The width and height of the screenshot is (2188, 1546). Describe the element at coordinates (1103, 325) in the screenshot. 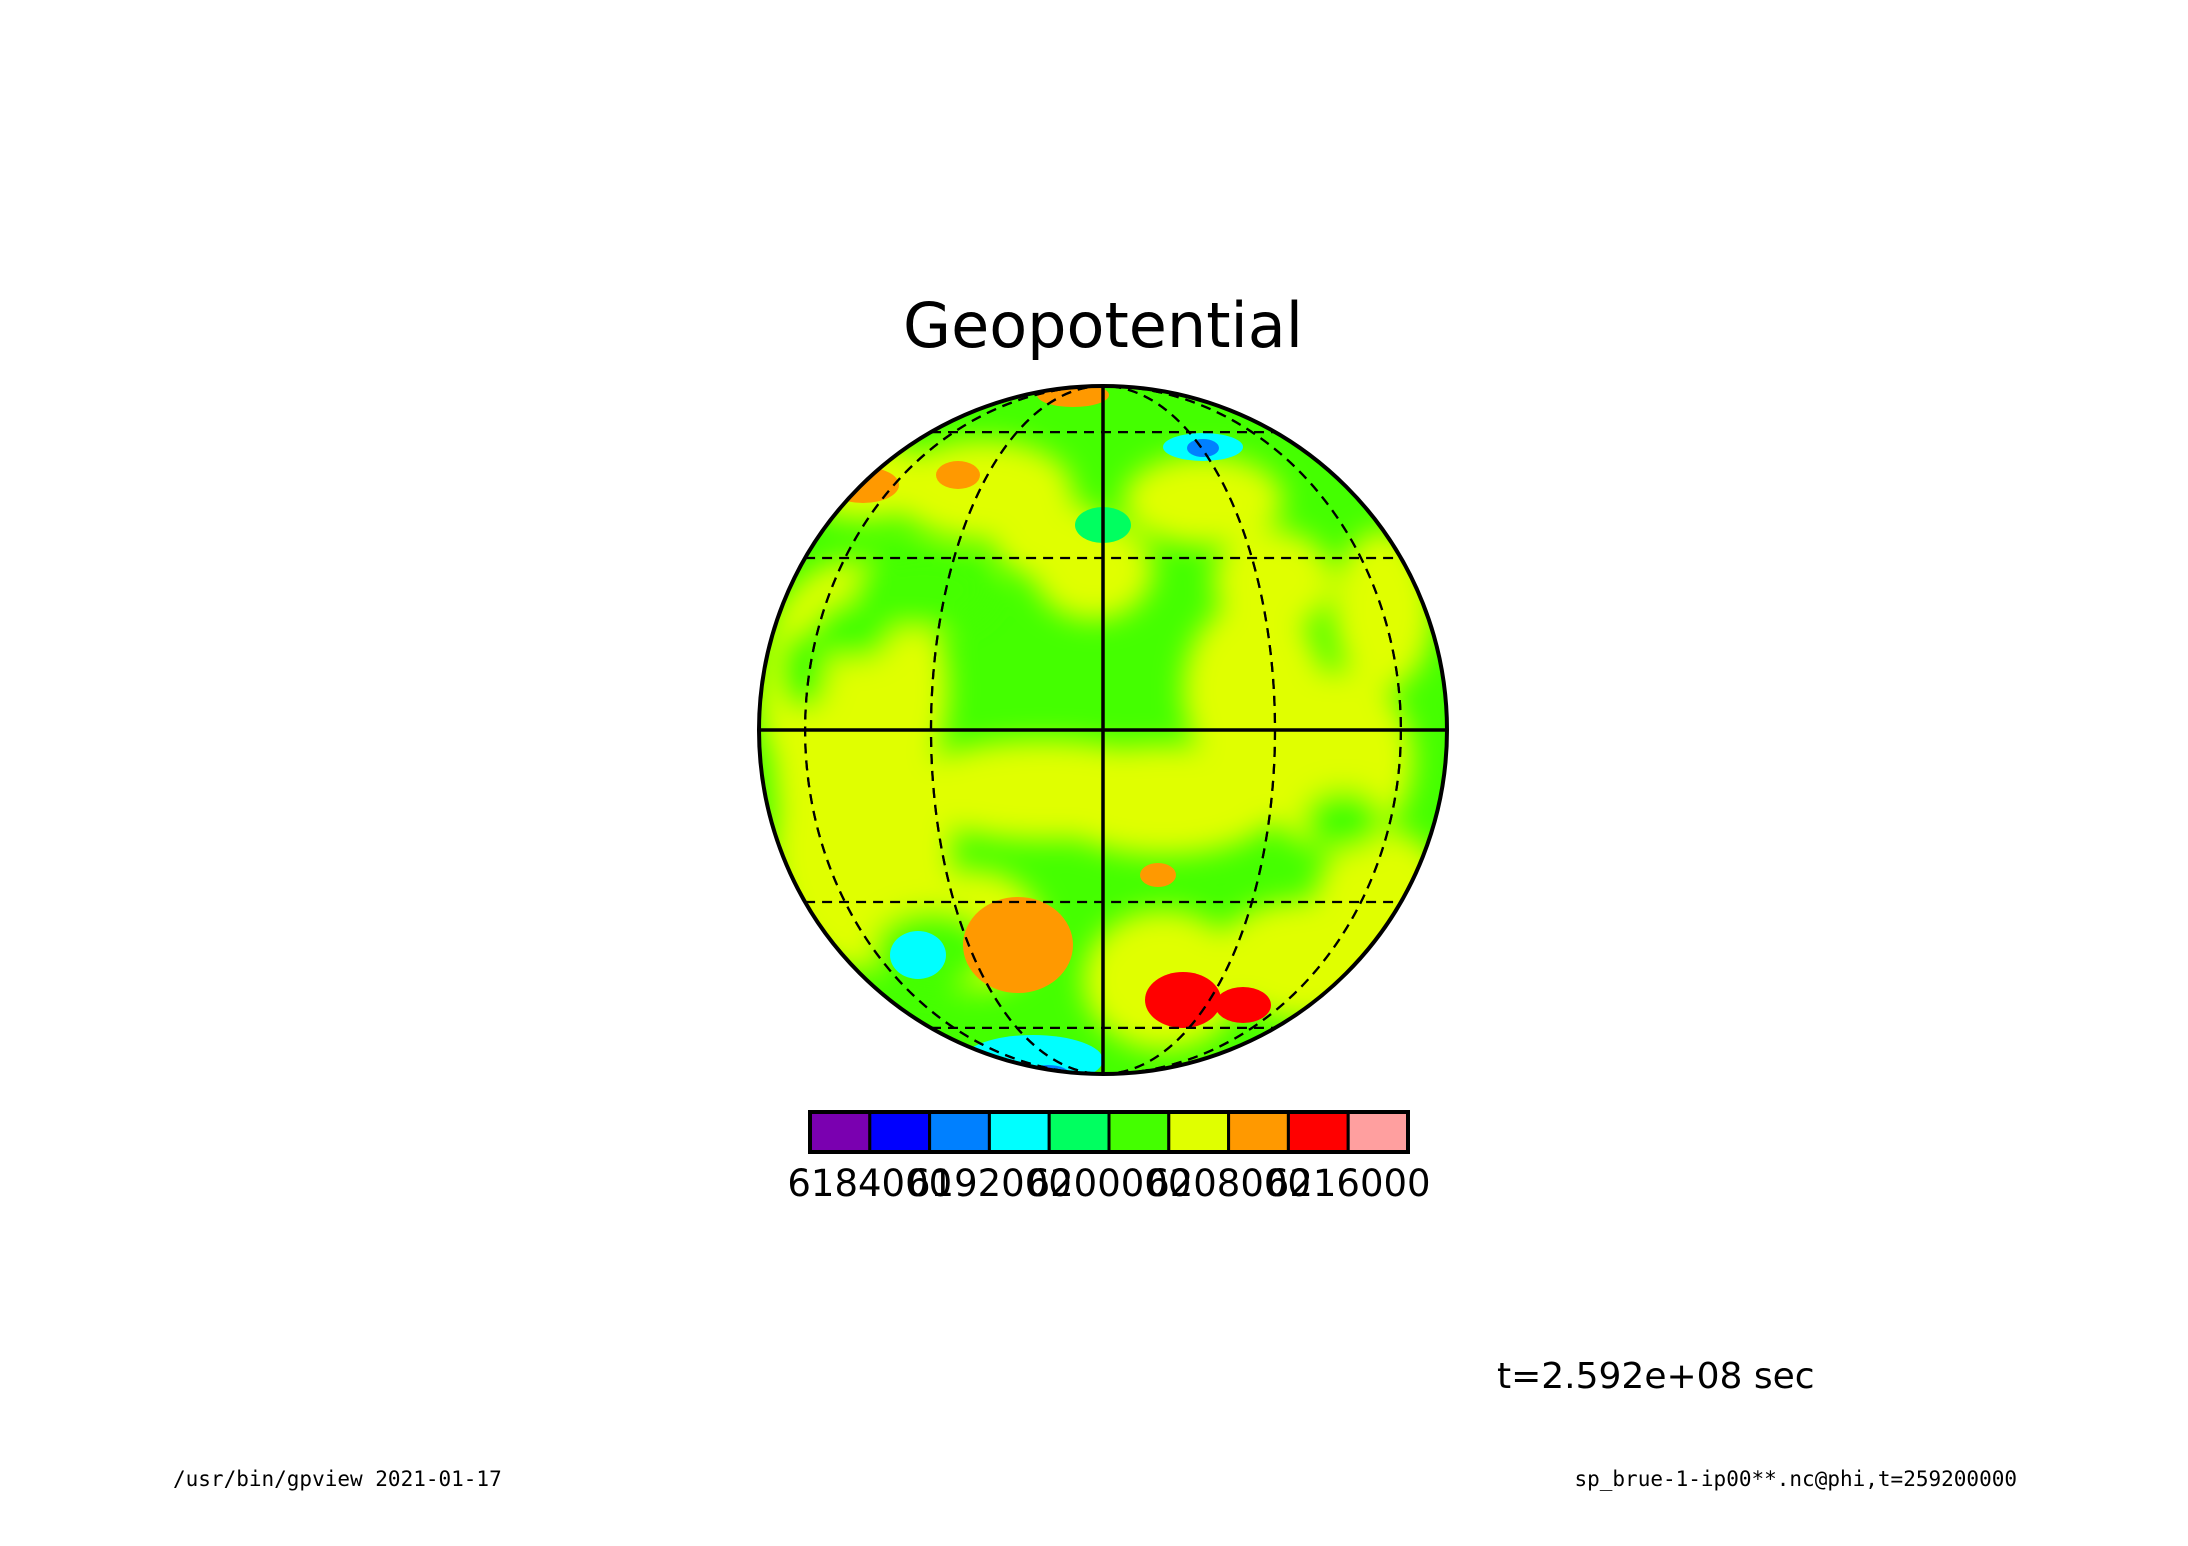

I see `chart-title: Geopotential` at that location.